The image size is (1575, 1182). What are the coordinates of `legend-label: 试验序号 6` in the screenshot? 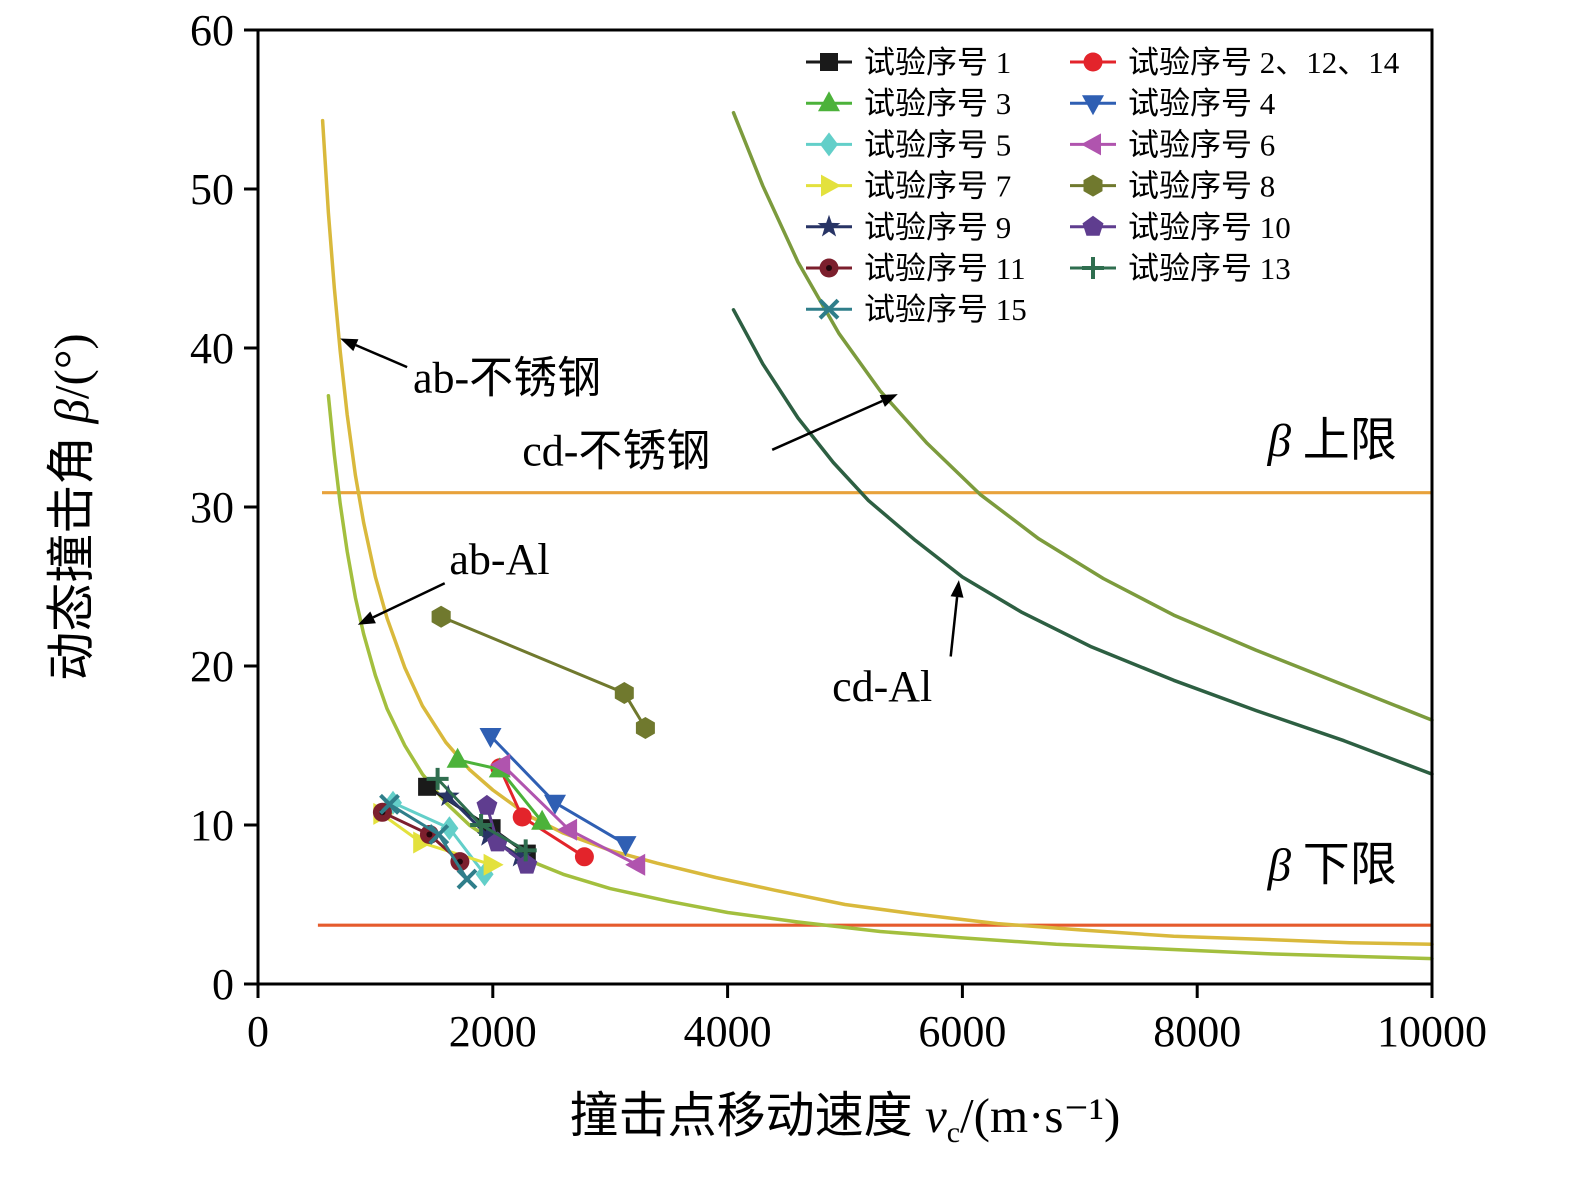 It's located at (1201, 144).